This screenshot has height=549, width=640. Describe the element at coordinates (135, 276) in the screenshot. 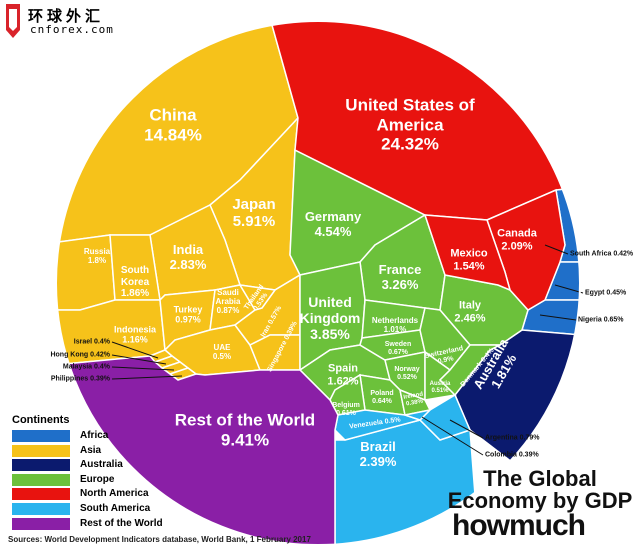

I see `country-name: South Korea` at that location.